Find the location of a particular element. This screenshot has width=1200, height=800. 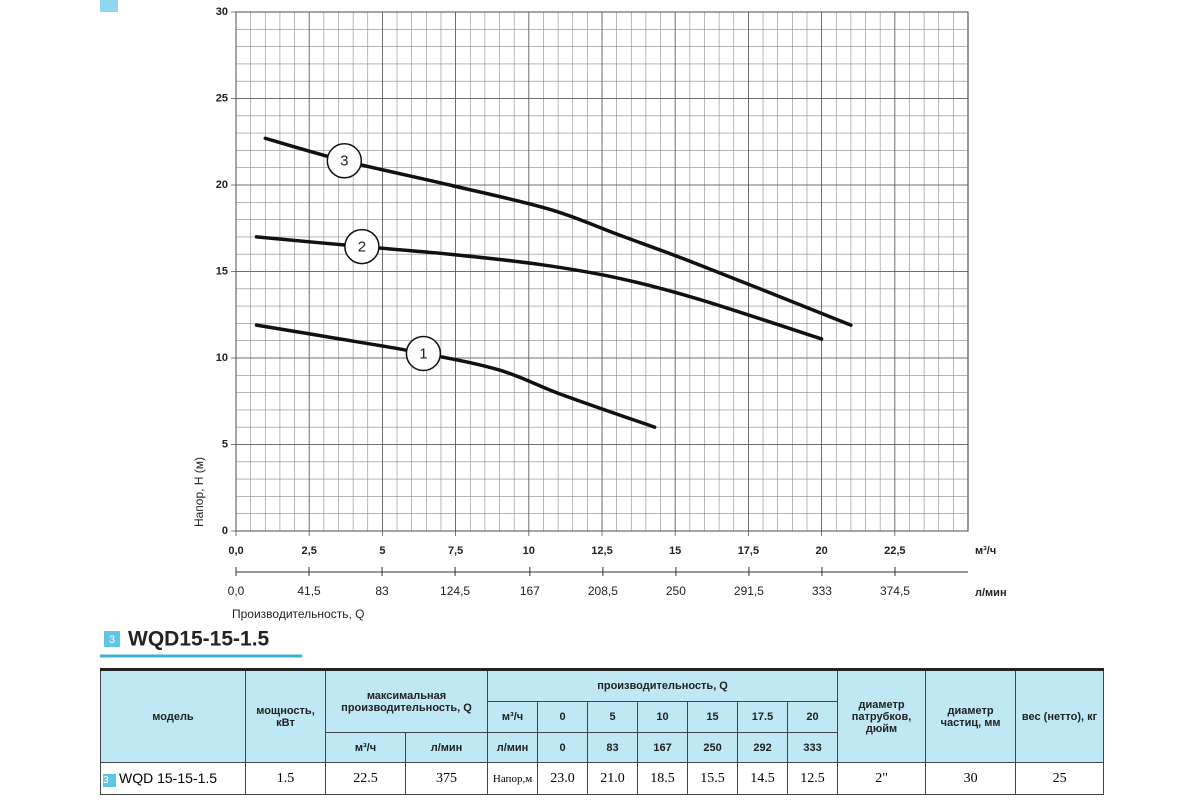

y-tick-label: 0 is located at coordinates (225, 531).